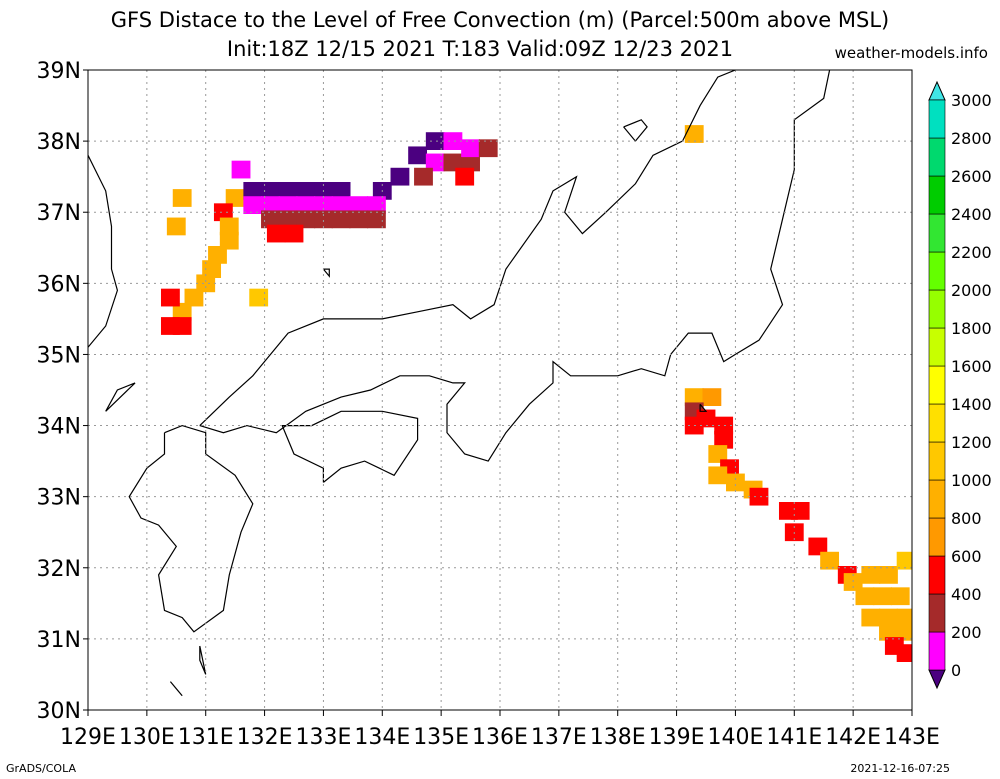 The image size is (1000, 779). What do you see at coordinates (853, 737) in the screenshot?
I see `lon-tick-label: 142E` at bounding box center [853, 737].